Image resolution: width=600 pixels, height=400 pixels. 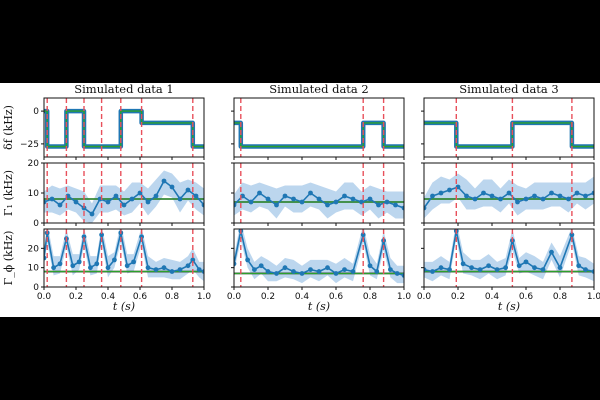 What do you see at coordinates (509, 89) in the screenshot?
I see `panel-title-3: Simulated data 3` at bounding box center [509, 89].